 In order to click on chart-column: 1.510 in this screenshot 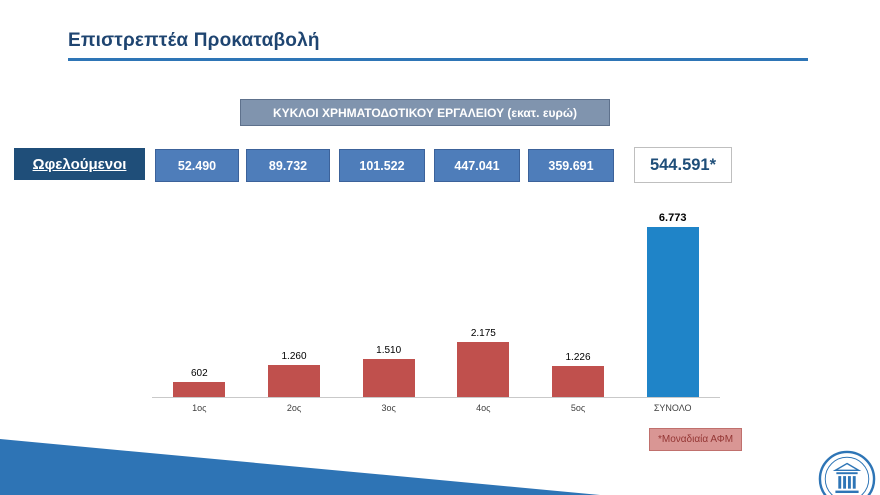, I will do `click(388, 371)`.